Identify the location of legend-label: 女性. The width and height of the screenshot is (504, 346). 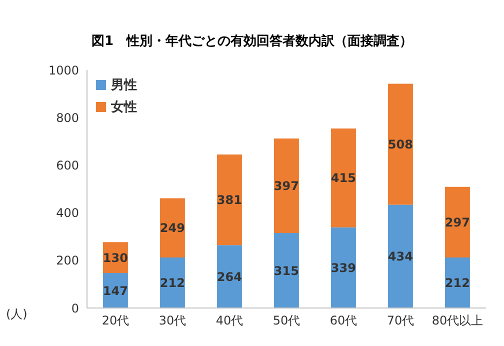
(124, 107).